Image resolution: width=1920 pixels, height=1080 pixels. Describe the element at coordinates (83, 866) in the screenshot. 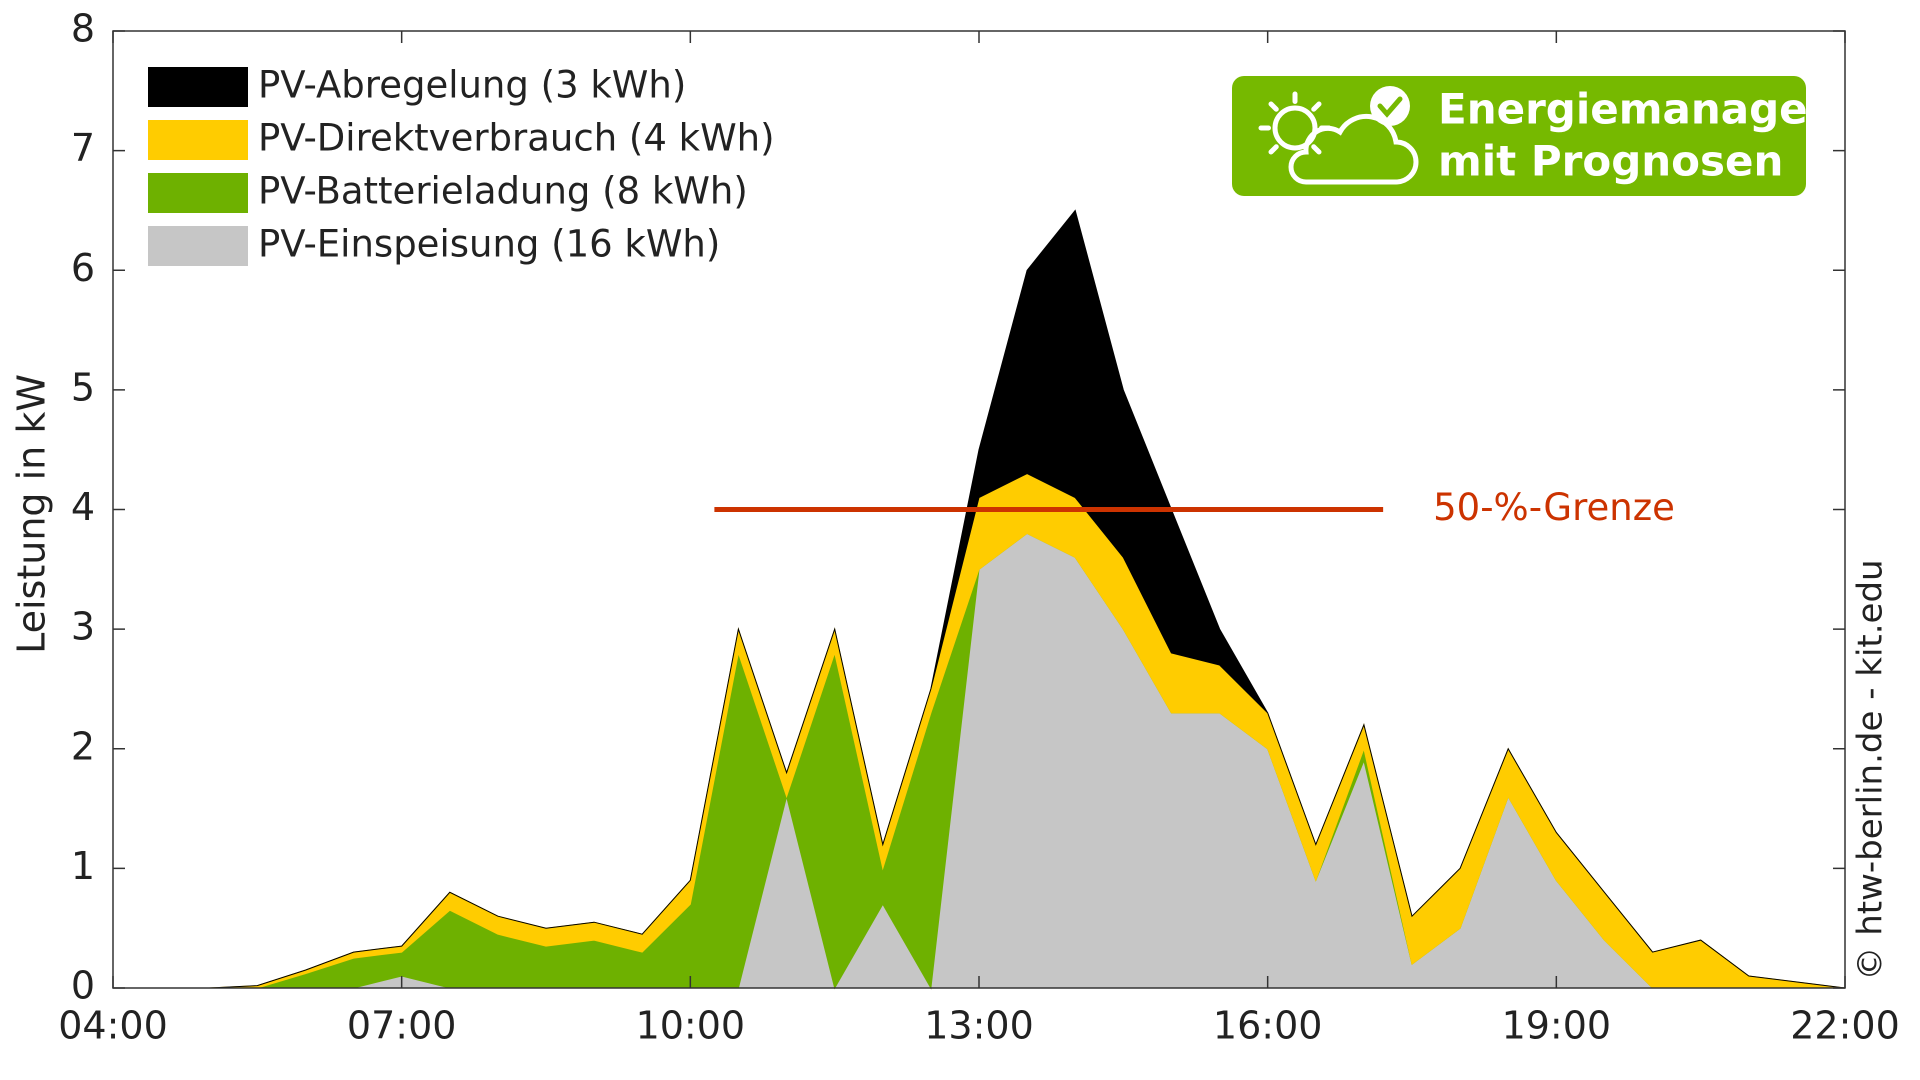

I see `y-tick-label: 1` at that location.